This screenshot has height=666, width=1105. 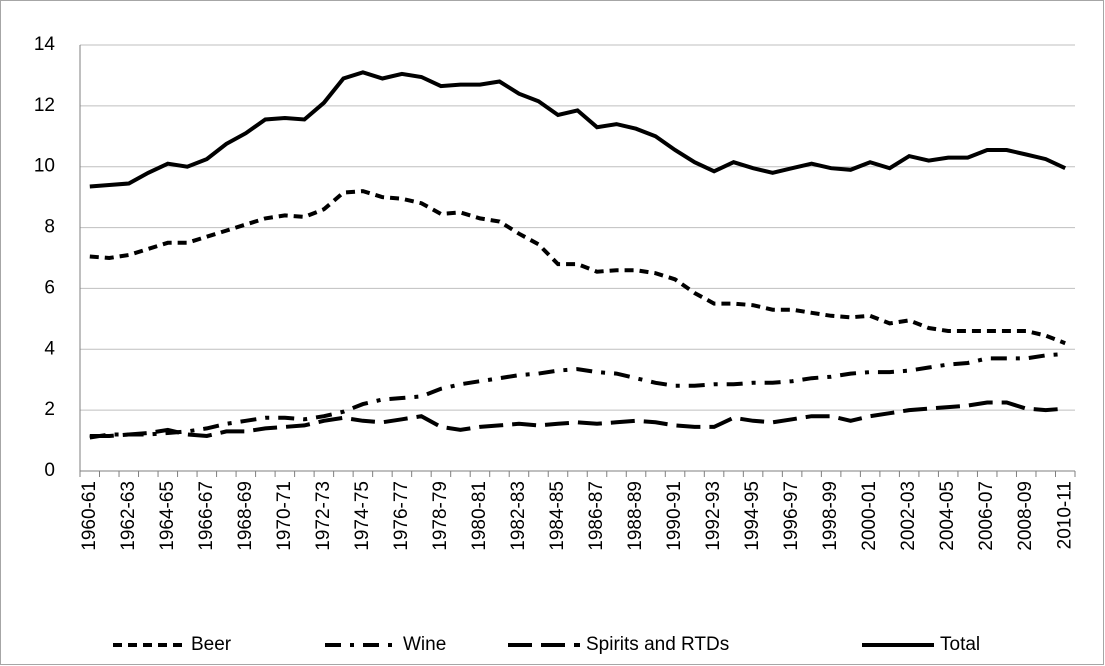 What do you see at coordinates (1064, 515) in the screenshot?
I see `x-tick-label: 2010-11` at bounding box center [1064, 515].